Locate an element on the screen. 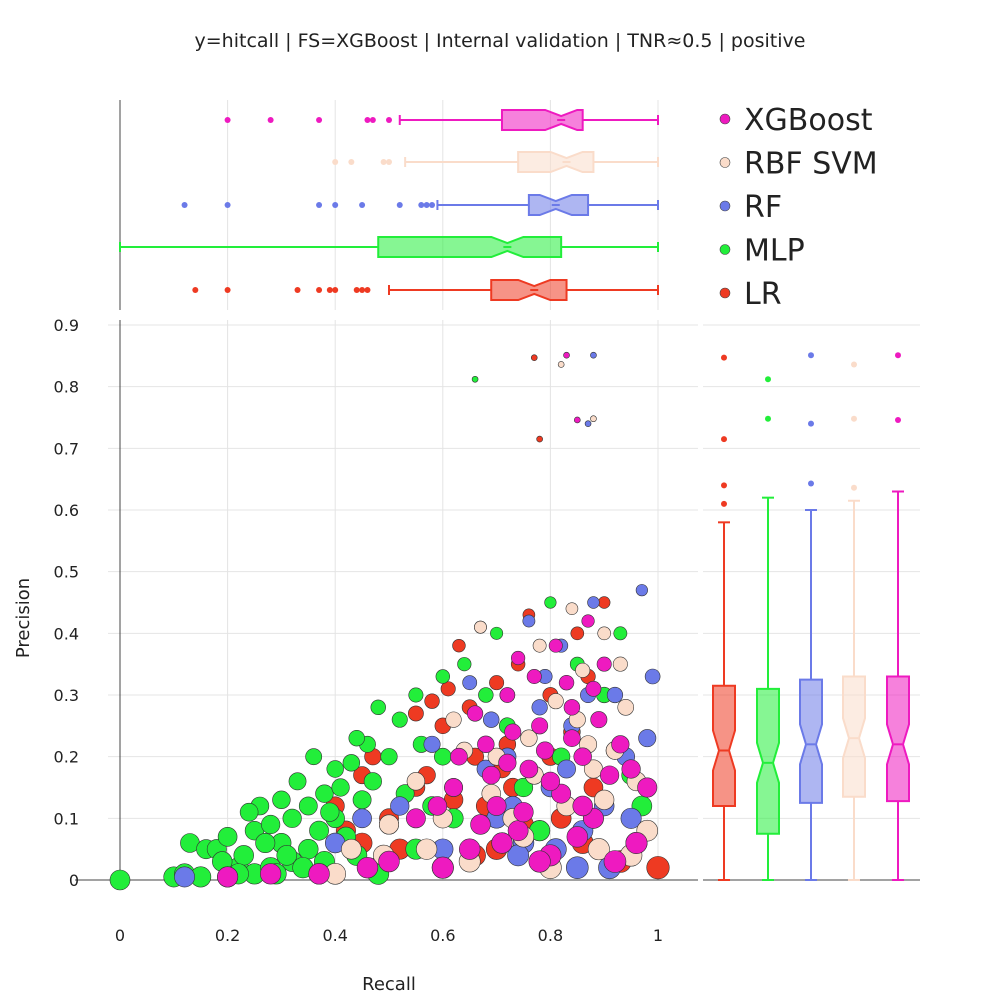  legend-label: XGBoost is located at coordinates (808, 120).